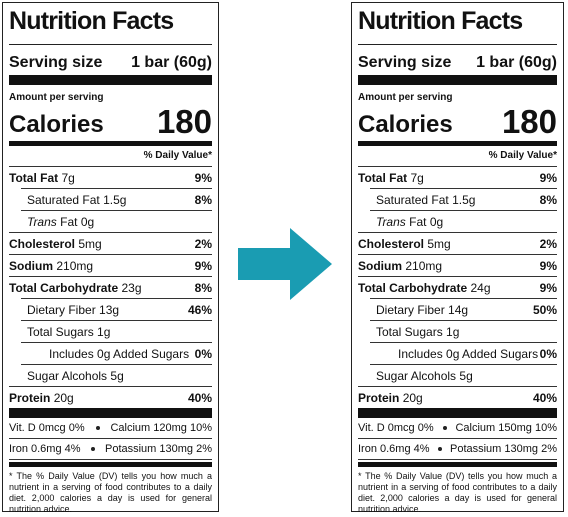 The width and height of the screenshot is (568, 517). I want to click on title: Nutrition Facts, so click(91, 21).